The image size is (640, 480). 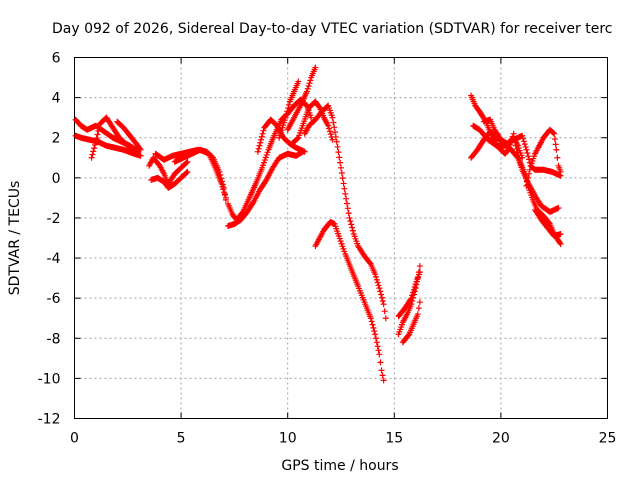 I want to click on y-tick-label: 0, so click(x=56, y=179).